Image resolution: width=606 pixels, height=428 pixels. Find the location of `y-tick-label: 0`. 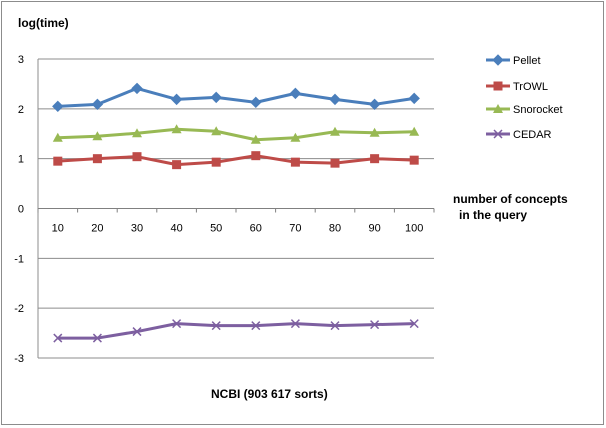

y-tick-label: 0 is located at coordinates (21, 210).